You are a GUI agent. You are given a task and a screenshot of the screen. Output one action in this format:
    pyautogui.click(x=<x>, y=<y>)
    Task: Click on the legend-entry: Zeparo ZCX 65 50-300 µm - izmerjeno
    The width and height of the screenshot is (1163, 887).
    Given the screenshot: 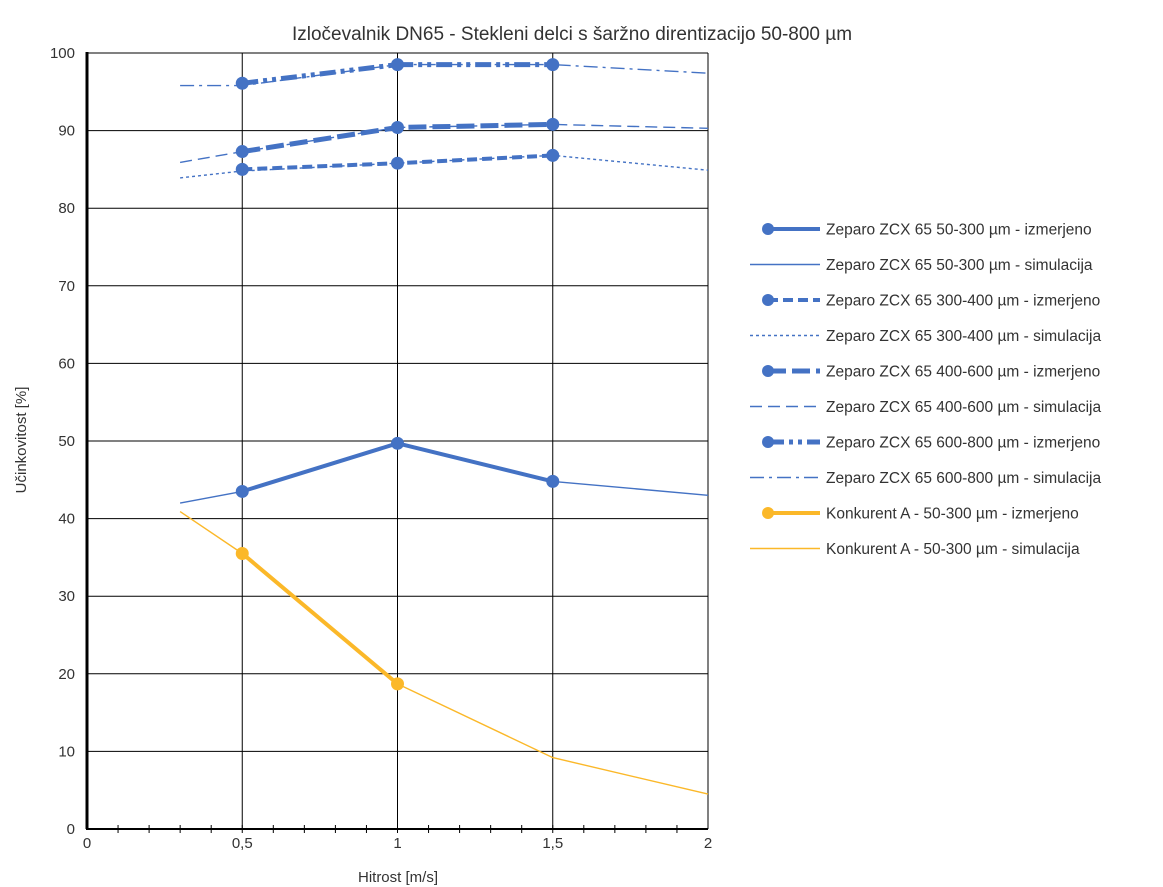 What is the action you would take?
    pyautogui.click(x=927, y=230)
    